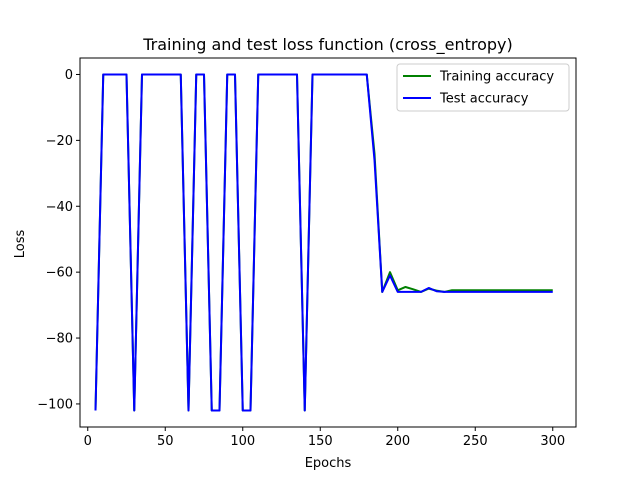 The height and width of the screenshot is (480, 640). I want to click on x-axis-ticks: 0 50 100 150 200 250 300, so click(324, 438).